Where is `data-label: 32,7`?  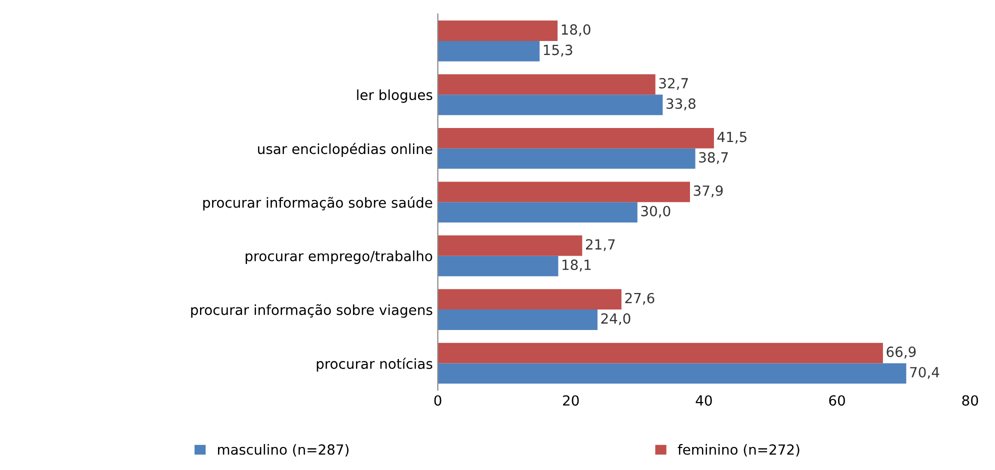
data-label: 32,7 is located at coordinates (673, 84).